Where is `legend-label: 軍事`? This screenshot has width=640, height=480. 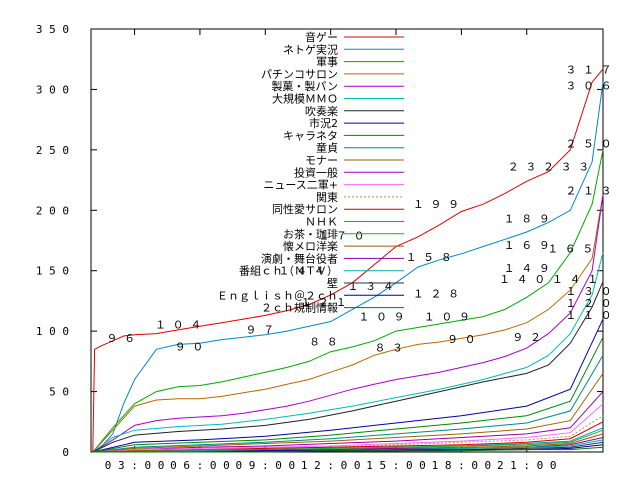
legend-label: 軍事 is located at coordinates (327, 62).